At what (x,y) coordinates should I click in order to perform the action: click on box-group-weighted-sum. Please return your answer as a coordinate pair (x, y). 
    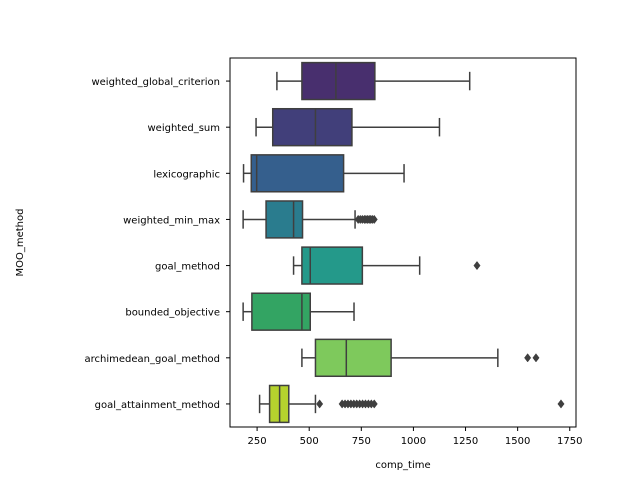
    Looking at the image, I should click on (348, 127).